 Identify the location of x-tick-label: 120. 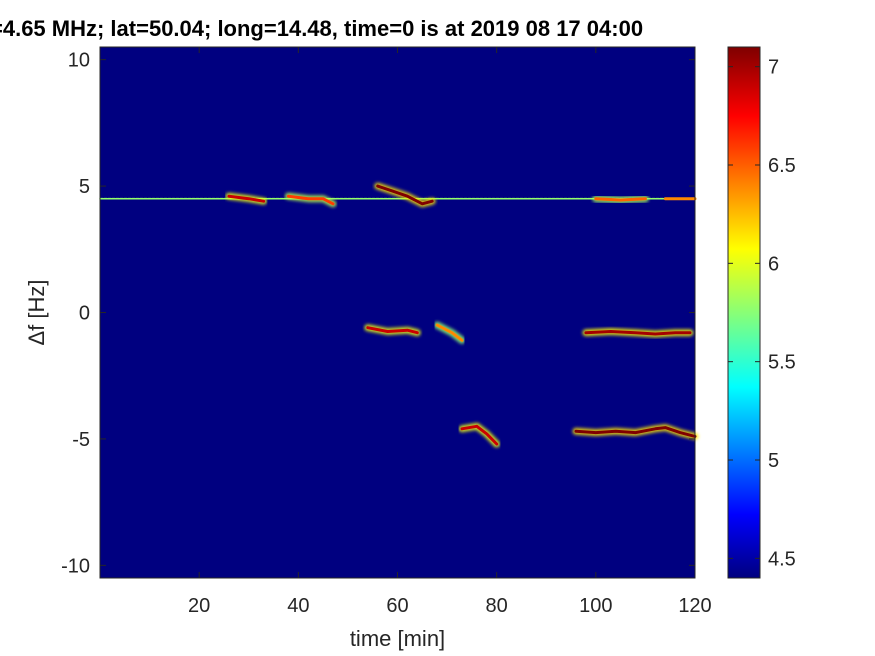
(694, 606).